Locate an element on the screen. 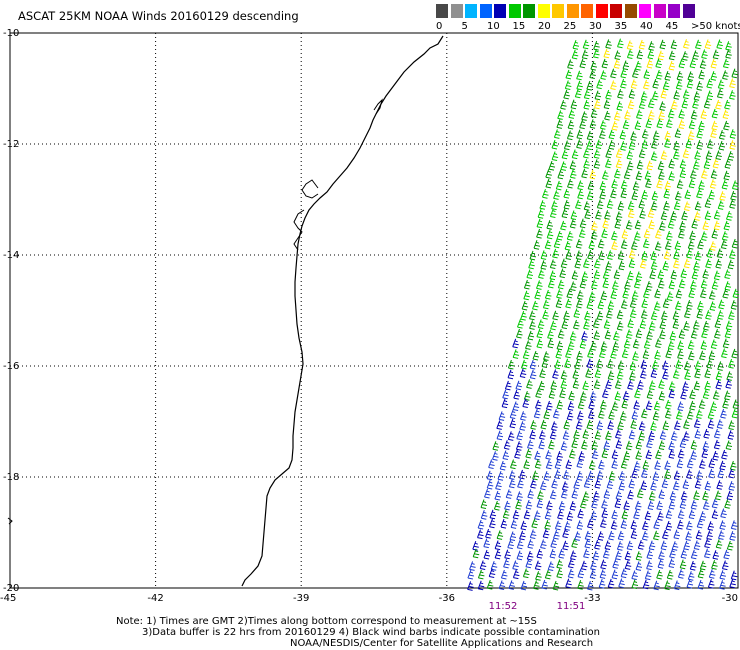 The height and width of the screenshot is (650, 740). scale-label: 15 is located at coordinates (519, 26).